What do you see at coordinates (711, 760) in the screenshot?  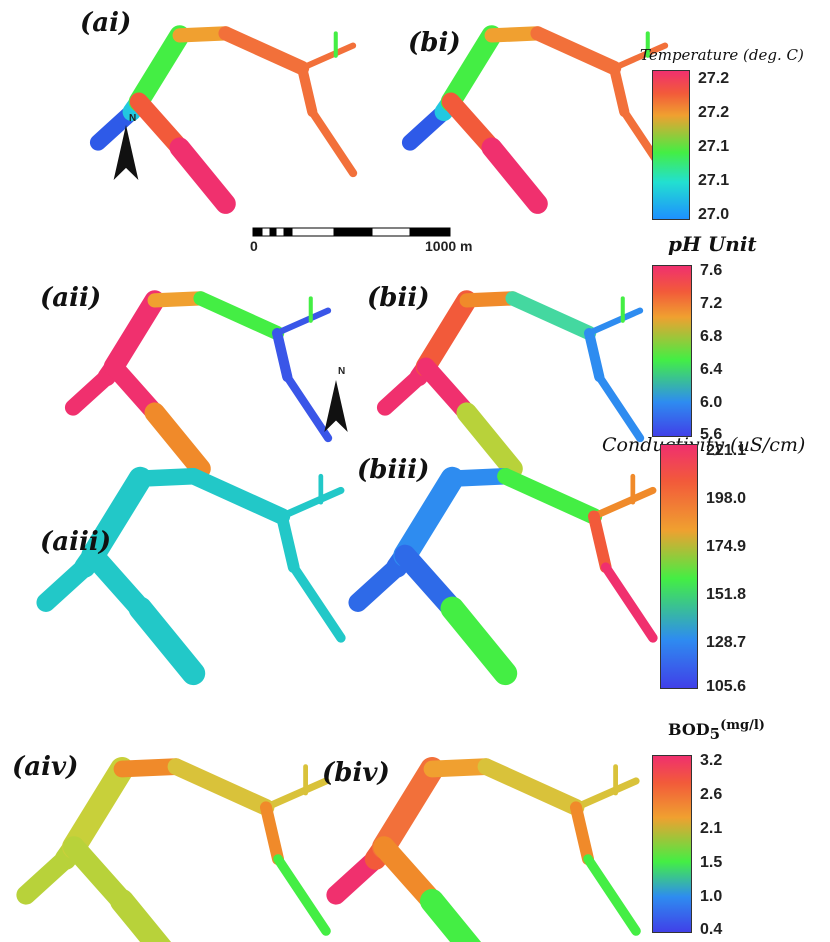 I see `tick-bod-1: 3.2` at bounding box center [711, 760].